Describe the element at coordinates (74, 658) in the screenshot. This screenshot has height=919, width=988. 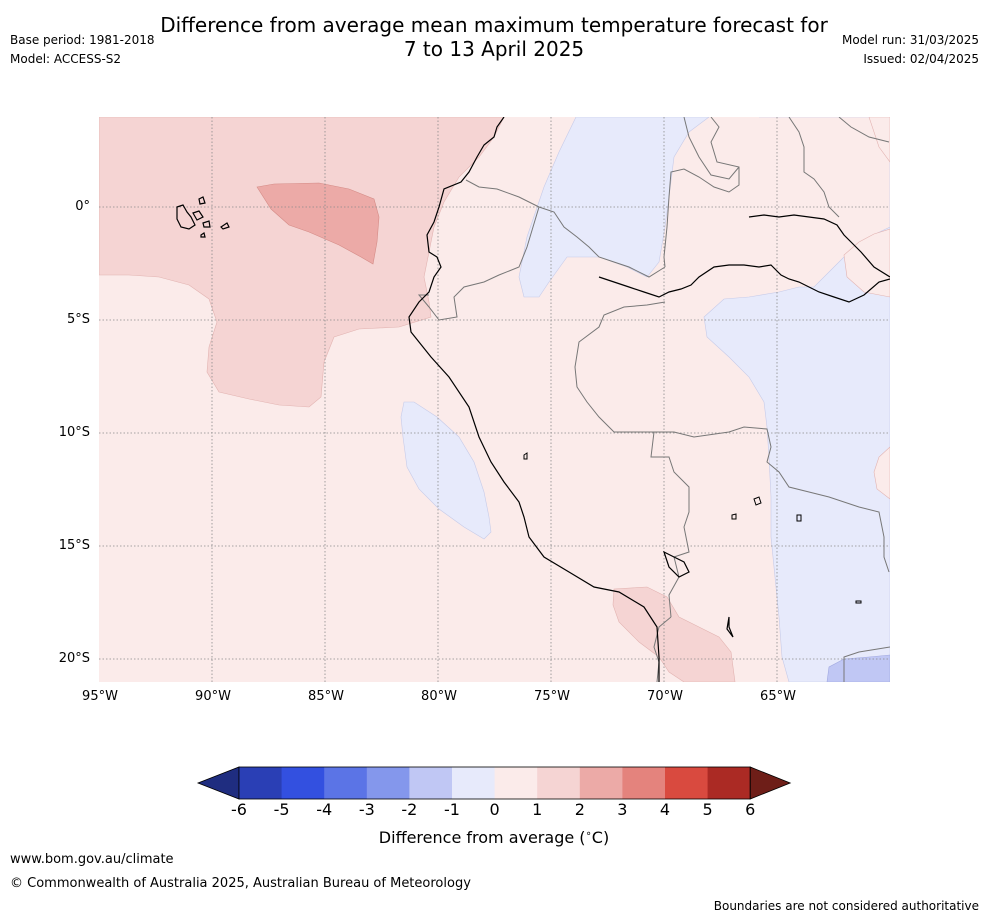
I see `lat-tick-20s: 20°S` at that location.